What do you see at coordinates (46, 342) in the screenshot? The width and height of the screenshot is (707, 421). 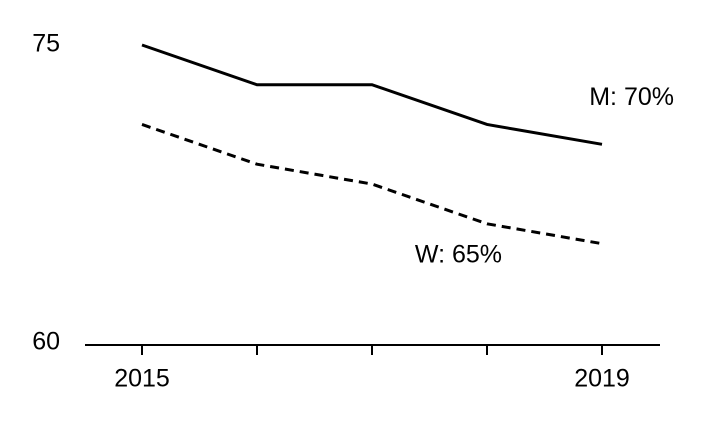 I see `y-tick-label: 60` at bounding box center [46, 342].